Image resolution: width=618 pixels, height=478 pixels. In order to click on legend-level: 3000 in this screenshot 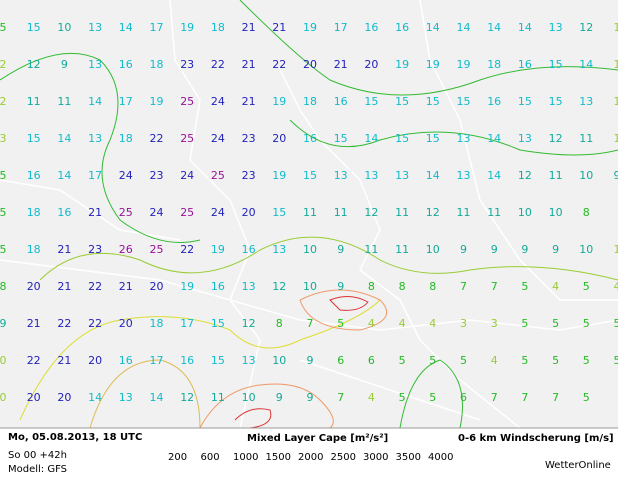, I will do `click(375, 457)`.